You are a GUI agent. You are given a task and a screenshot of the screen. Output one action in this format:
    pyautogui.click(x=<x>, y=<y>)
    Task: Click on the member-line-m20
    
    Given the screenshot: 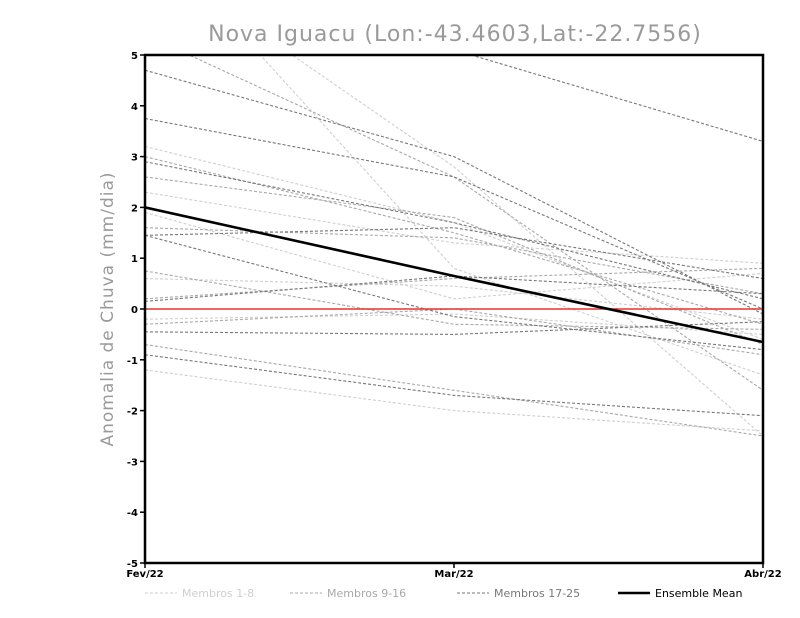 What is the action you would take?
    pyautogui.click(x=454, y=253)
    